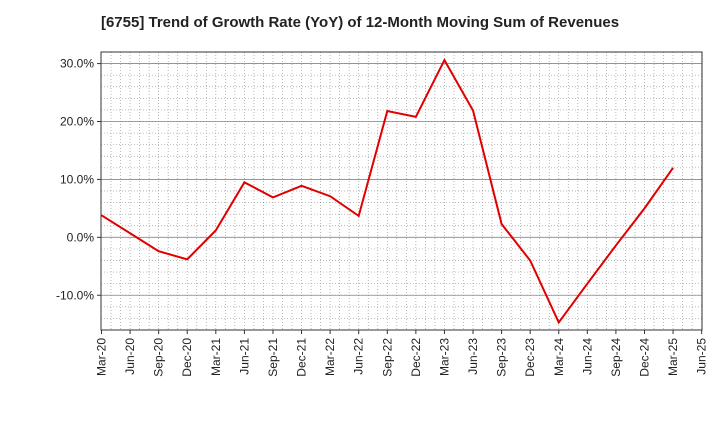 Image resolution: width=720 pixels, height=440 pixels. What do you see at coordinates (616, 357) in the screenshot?
I see `x-tick-label: Sep-24` at bounding box center [616, 357].